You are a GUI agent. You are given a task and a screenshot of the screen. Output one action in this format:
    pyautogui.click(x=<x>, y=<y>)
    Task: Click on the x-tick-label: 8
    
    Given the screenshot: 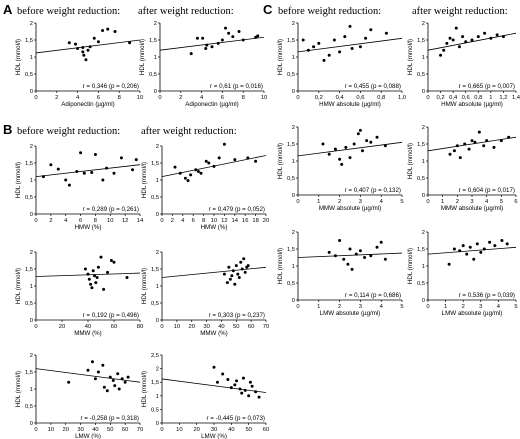 What is the action you would take?
    pyautogui.click(x=243, y=98)
    